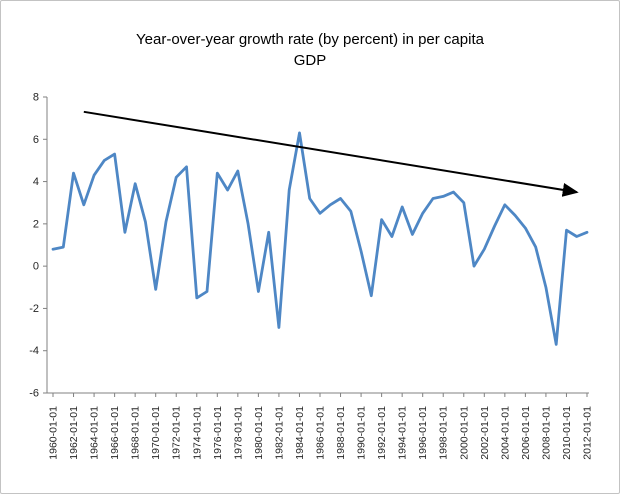  Describe the element at coordinates (310, 60) in the screenshot. I see `chart-title-line2: GDP` at that location.